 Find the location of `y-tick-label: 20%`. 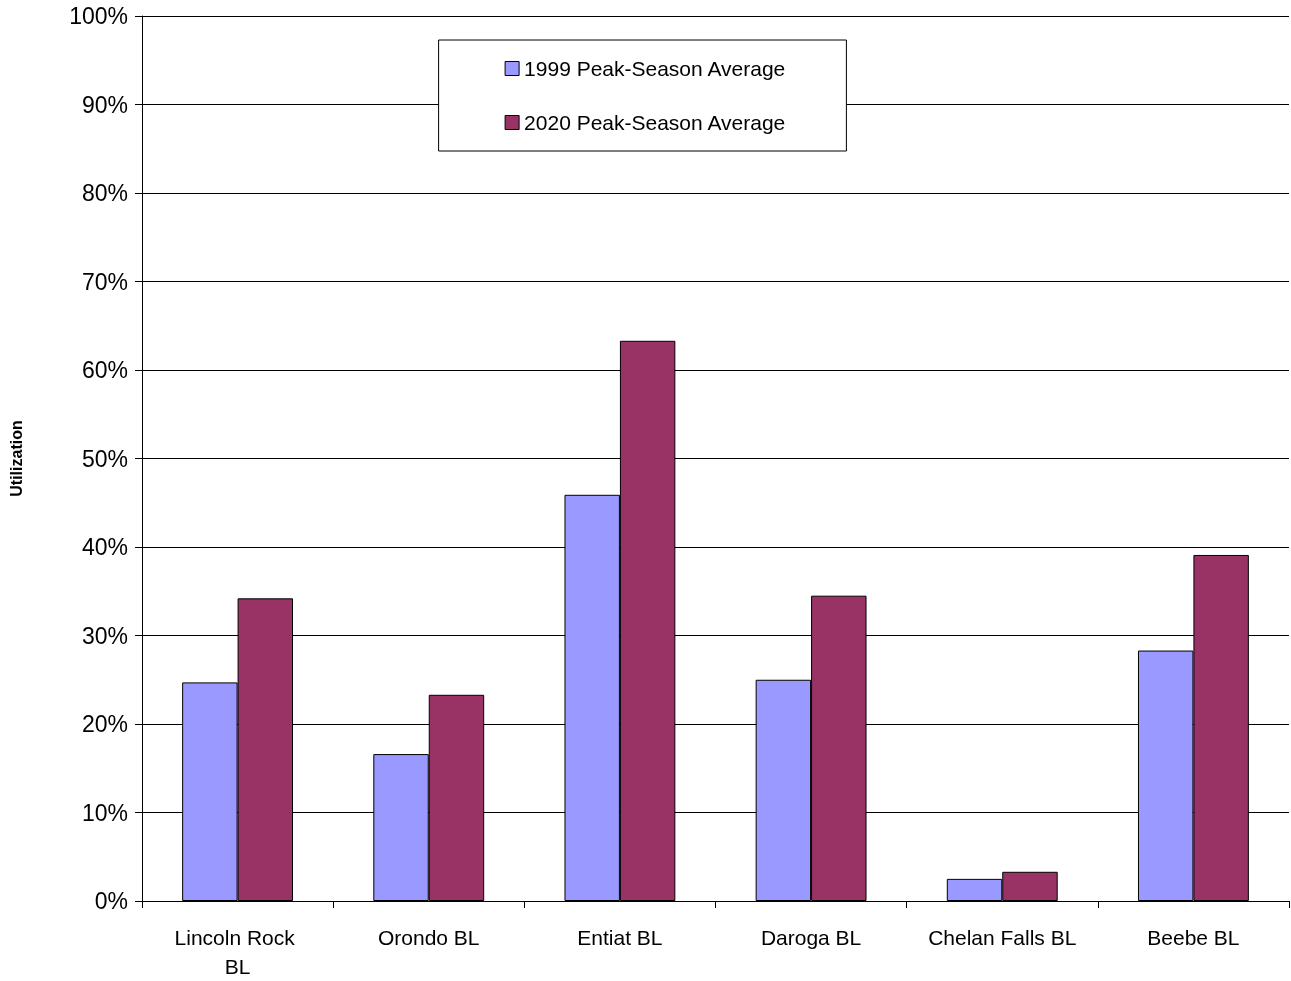

y-tick-label: 20% is located at coordinates (104, 724).